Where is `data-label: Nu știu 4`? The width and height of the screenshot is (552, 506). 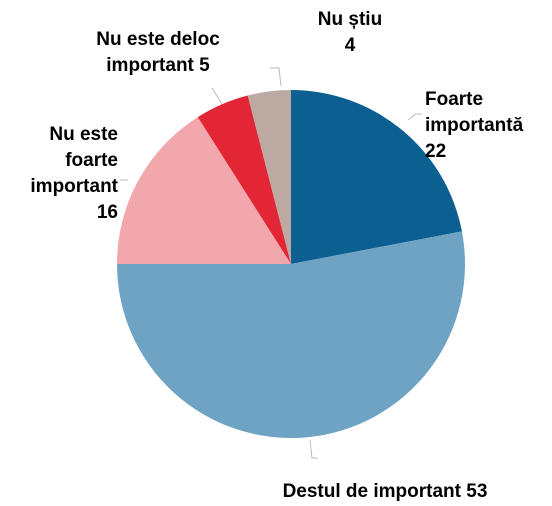
data-label: Nu știu 4 is located at coordinates (350, 33).